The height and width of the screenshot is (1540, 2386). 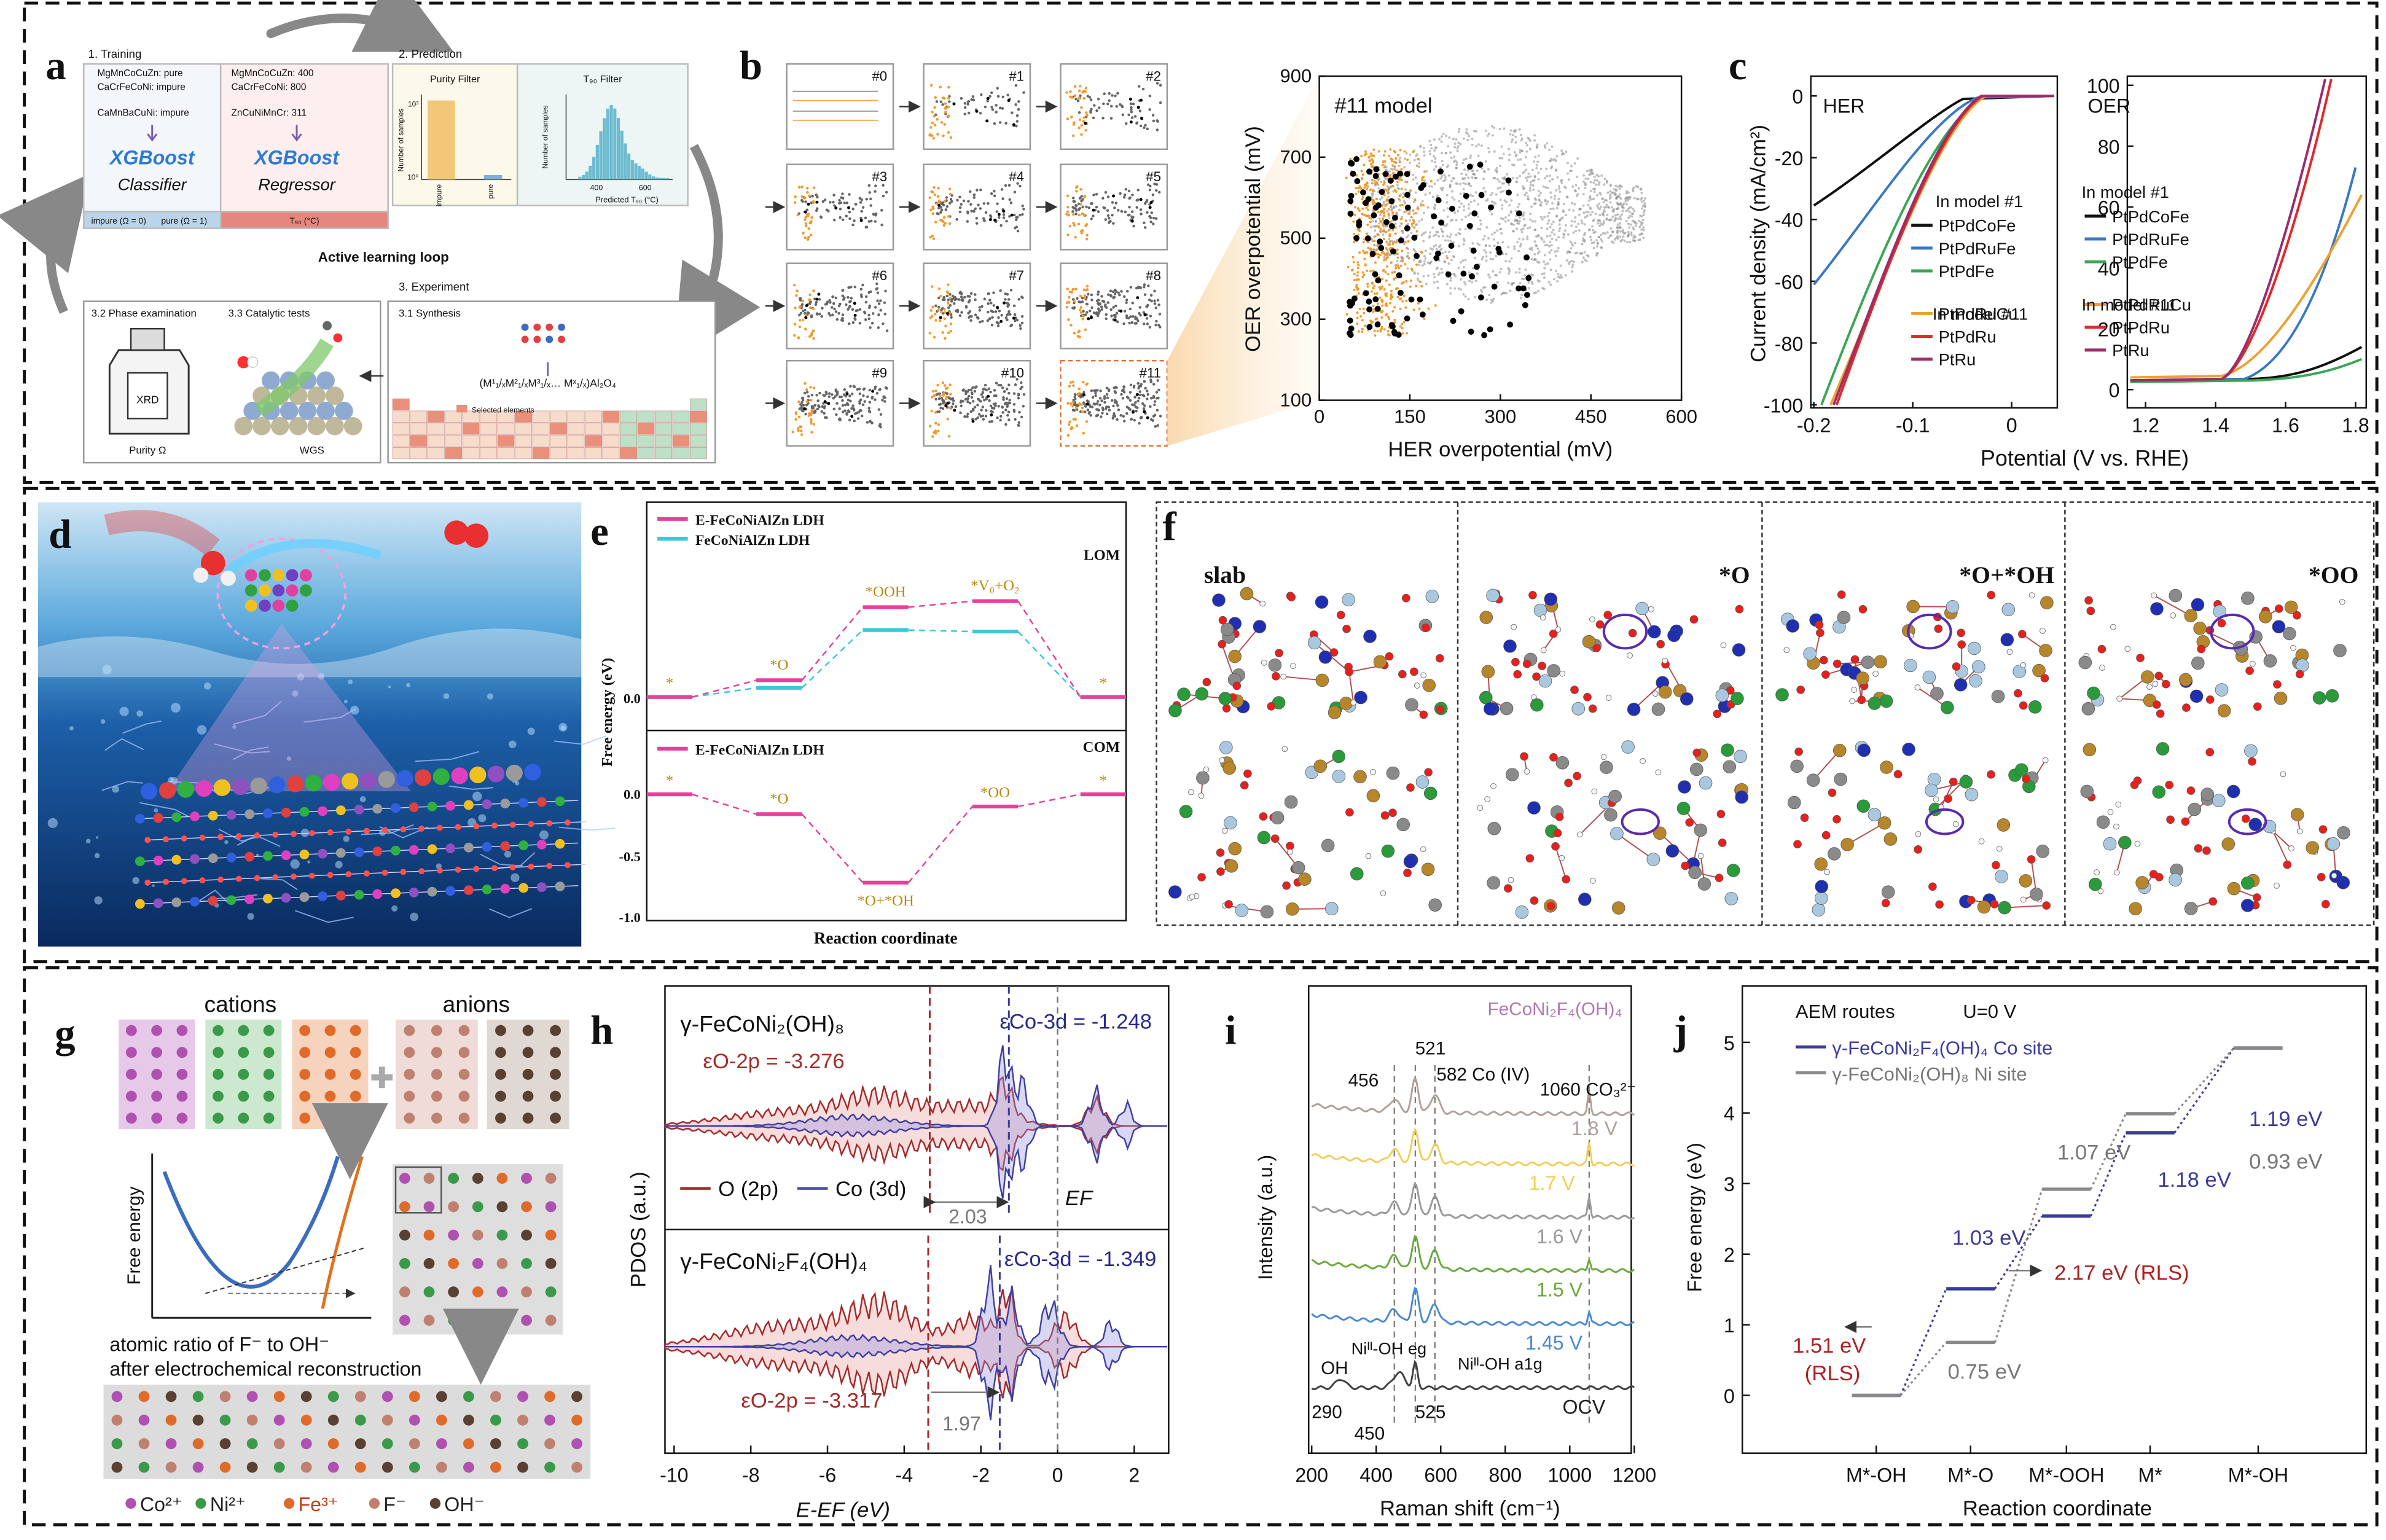 What do you see at coordinates (1979, 202) in the screenshot?
I see `text: In model #1` at bounding box center [1979, 202].